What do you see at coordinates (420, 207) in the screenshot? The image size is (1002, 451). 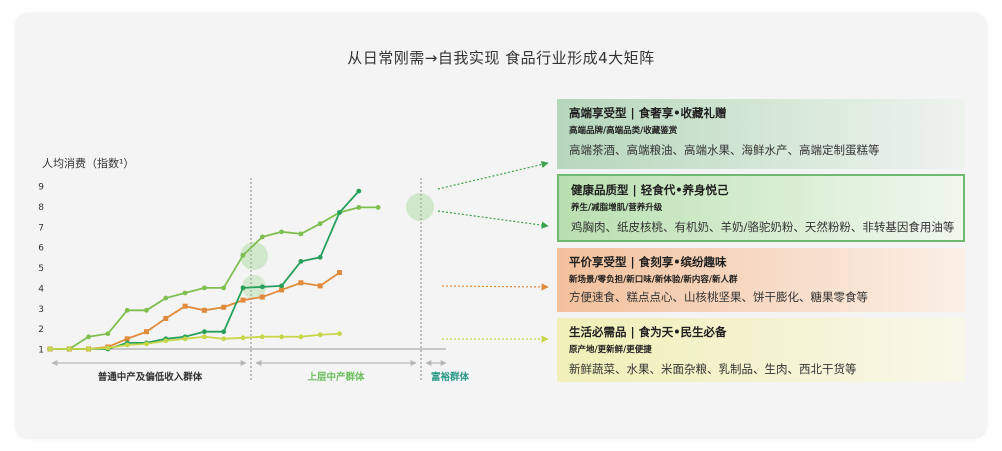 I see `halo-affluent` at bounding box center [420, 207].